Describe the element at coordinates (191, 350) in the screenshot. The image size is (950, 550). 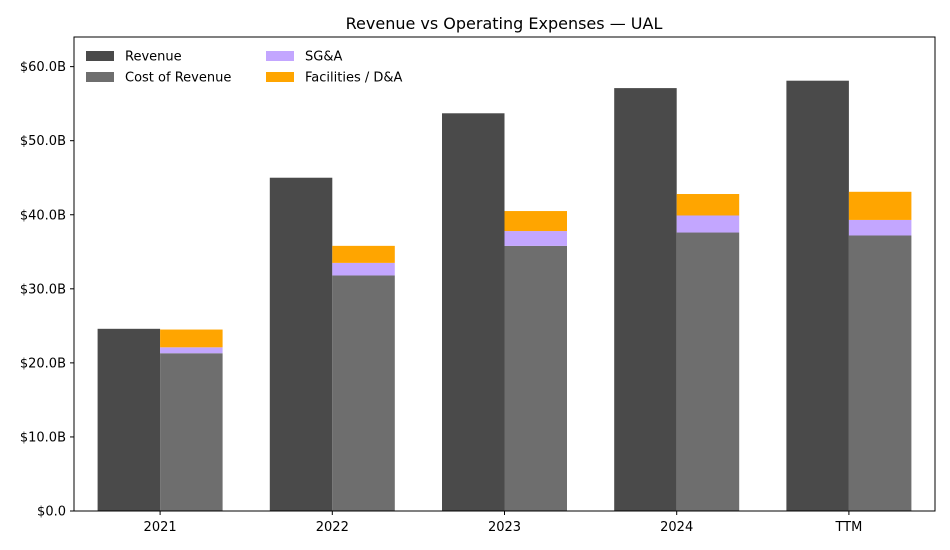
I see `expense-bar-sga-2021` at that location.